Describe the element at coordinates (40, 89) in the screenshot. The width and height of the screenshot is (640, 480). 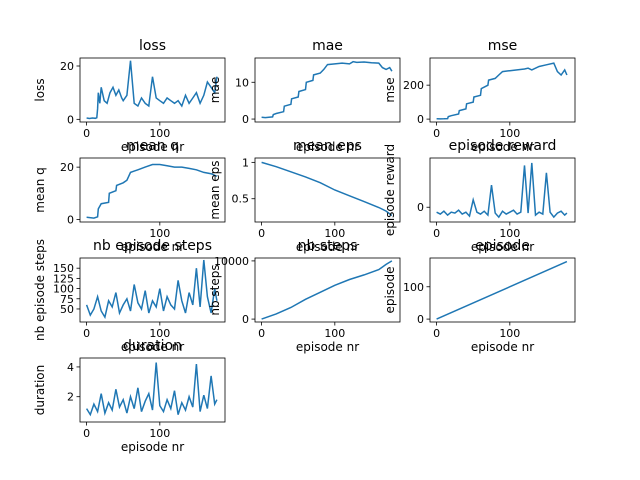
I see `y-axis-label: loss` at that location.